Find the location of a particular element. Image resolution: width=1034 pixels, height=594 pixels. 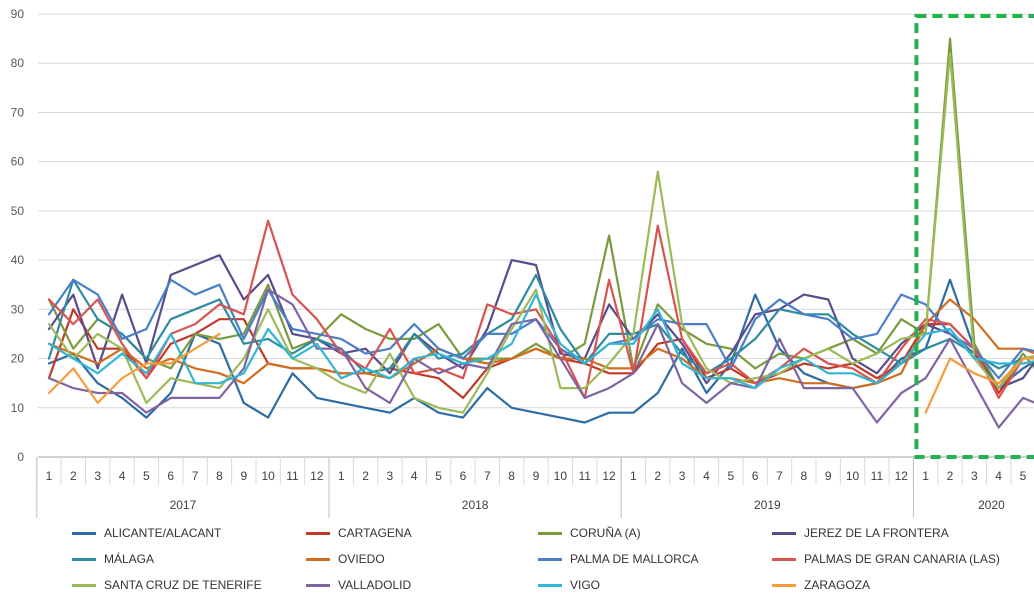

legend-item: CORUÑA (A) is located at coordinates (589, 533).